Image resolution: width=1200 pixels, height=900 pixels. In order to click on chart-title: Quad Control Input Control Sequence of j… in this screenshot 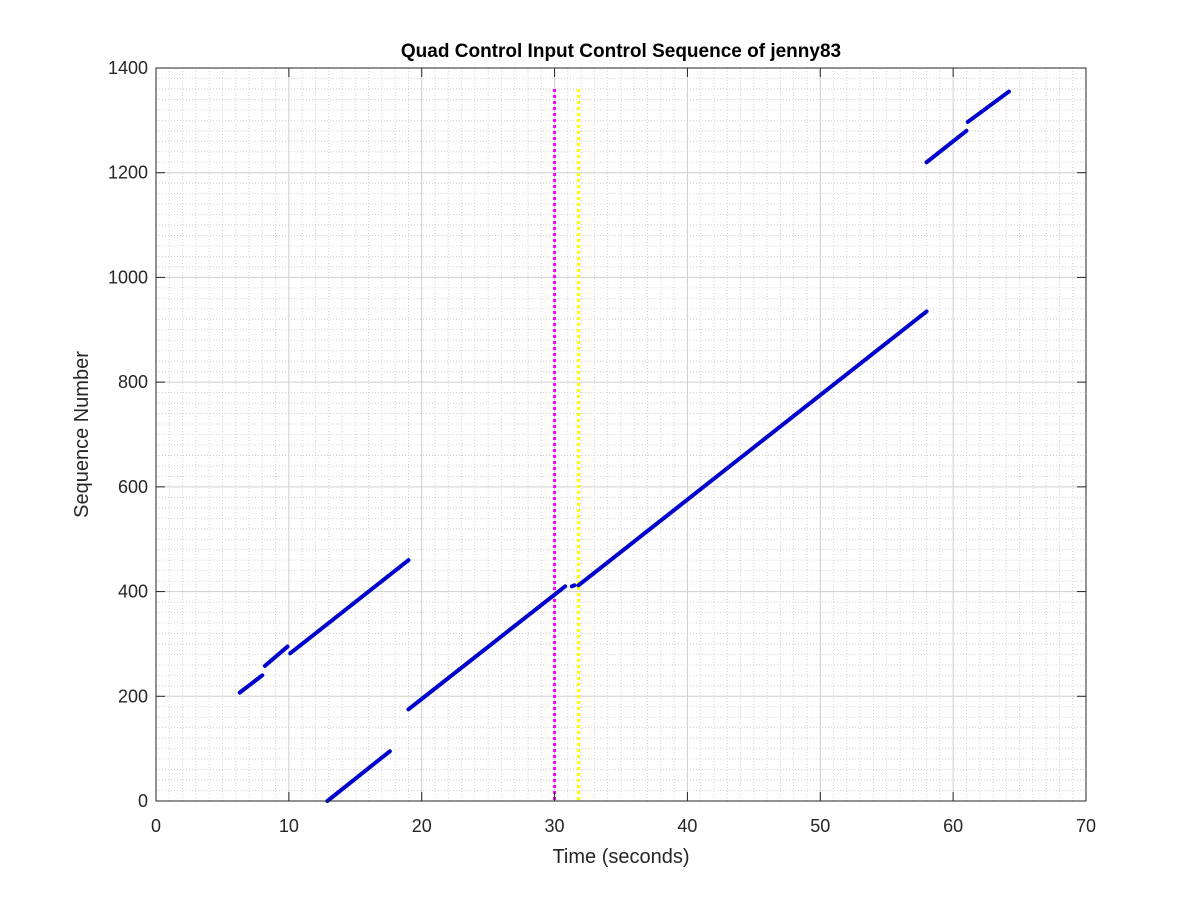, I will do `click(621, 51)`.